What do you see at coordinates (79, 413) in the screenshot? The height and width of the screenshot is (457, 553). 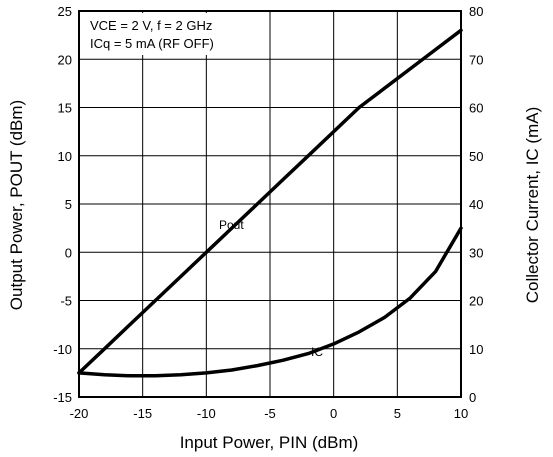 I see `x-tick-label: -20` at bounding box center [79, 413].